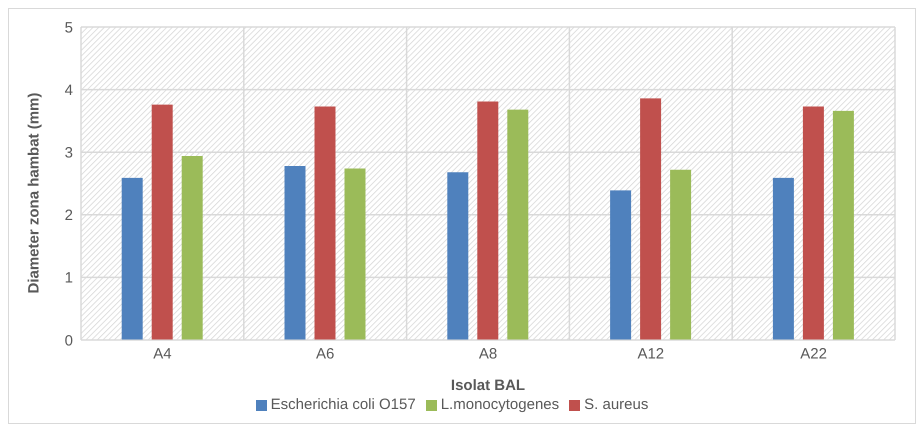  I want to click on y-tick-label: 4, so click(68, 90).